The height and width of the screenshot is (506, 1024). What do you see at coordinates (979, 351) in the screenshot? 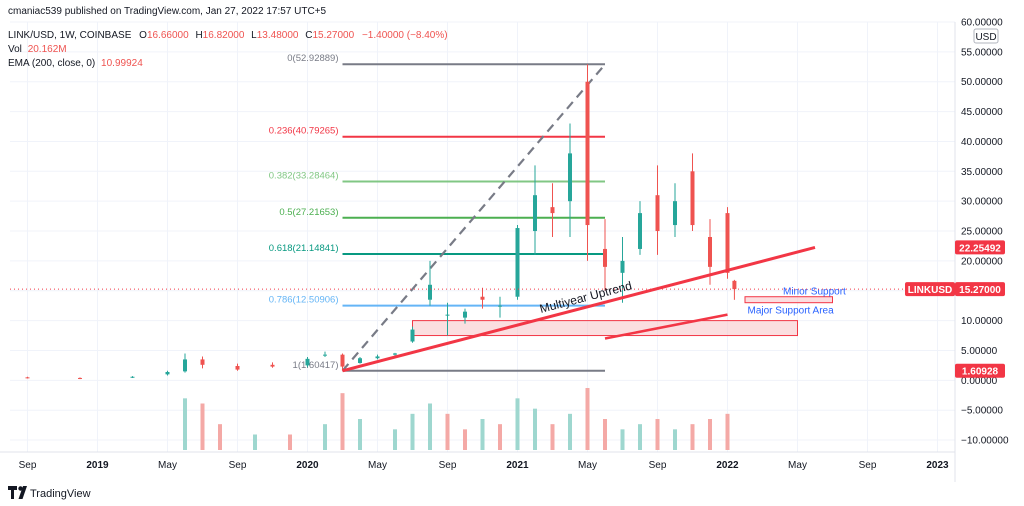
I see `price-tick-label: 5.00000` at bounding box center [979, 351].